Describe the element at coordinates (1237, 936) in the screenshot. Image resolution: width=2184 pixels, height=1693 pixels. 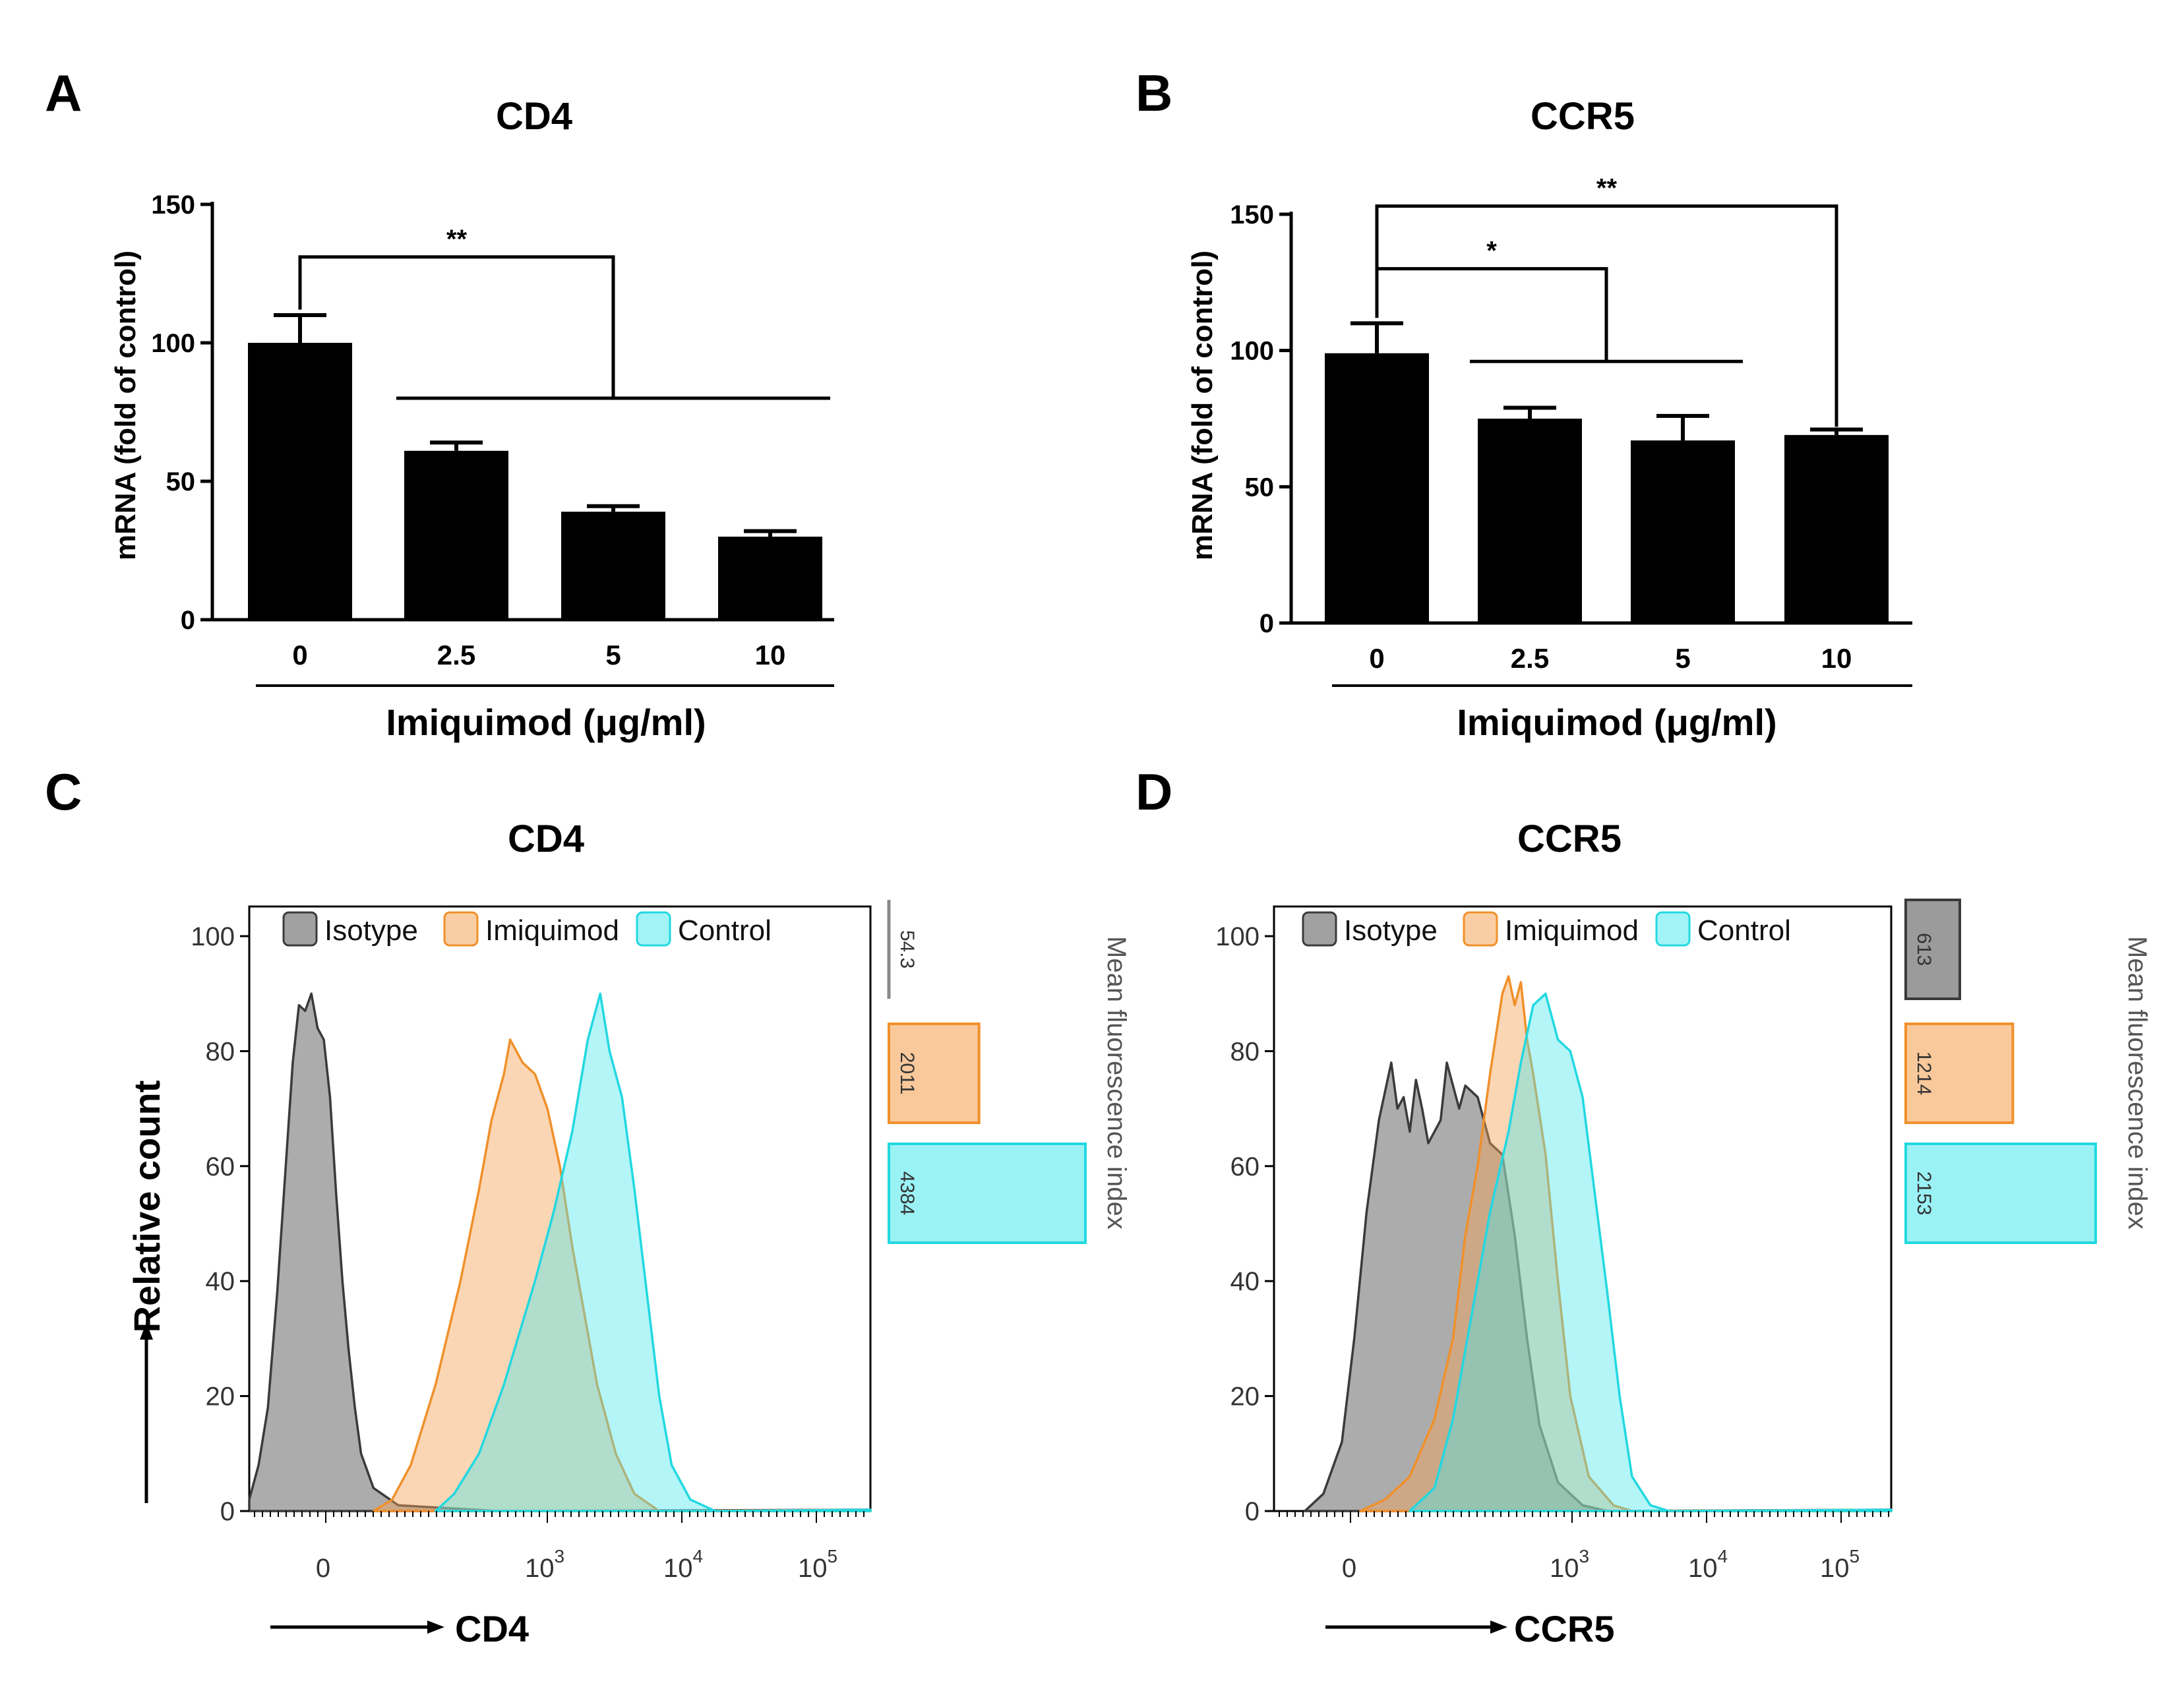
I see `y-tick-label-d: 100` at that location.